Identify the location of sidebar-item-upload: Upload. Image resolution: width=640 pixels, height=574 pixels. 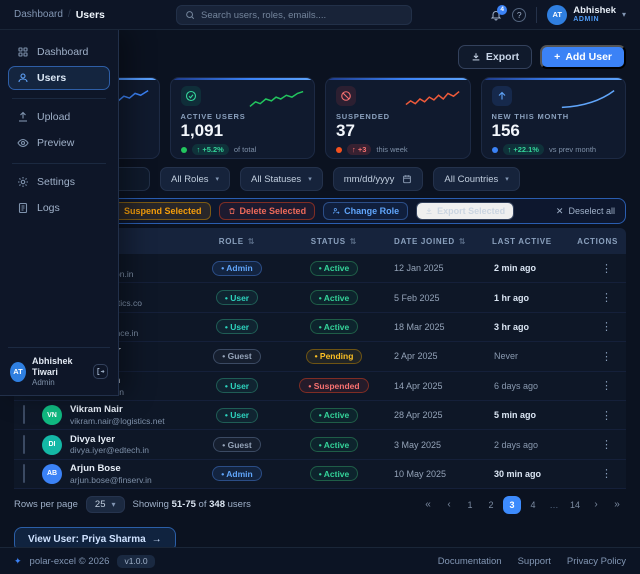
(59, 117).